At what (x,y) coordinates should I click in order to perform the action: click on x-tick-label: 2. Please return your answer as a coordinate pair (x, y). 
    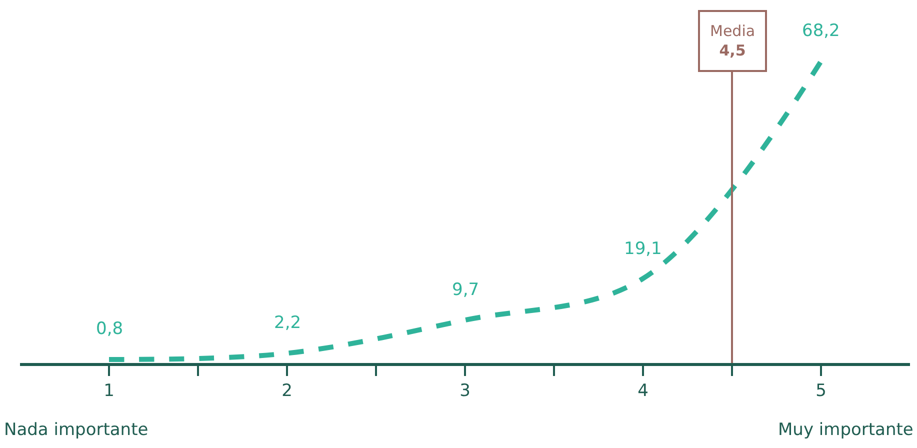
    Looking at the image, I should click on (287, 391).